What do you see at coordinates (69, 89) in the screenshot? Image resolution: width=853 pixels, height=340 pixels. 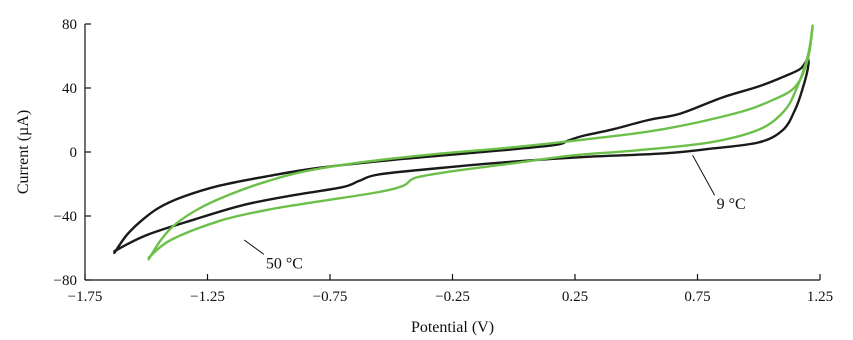 I see `y-tick-label: 40` at bounding box center [69, 89].